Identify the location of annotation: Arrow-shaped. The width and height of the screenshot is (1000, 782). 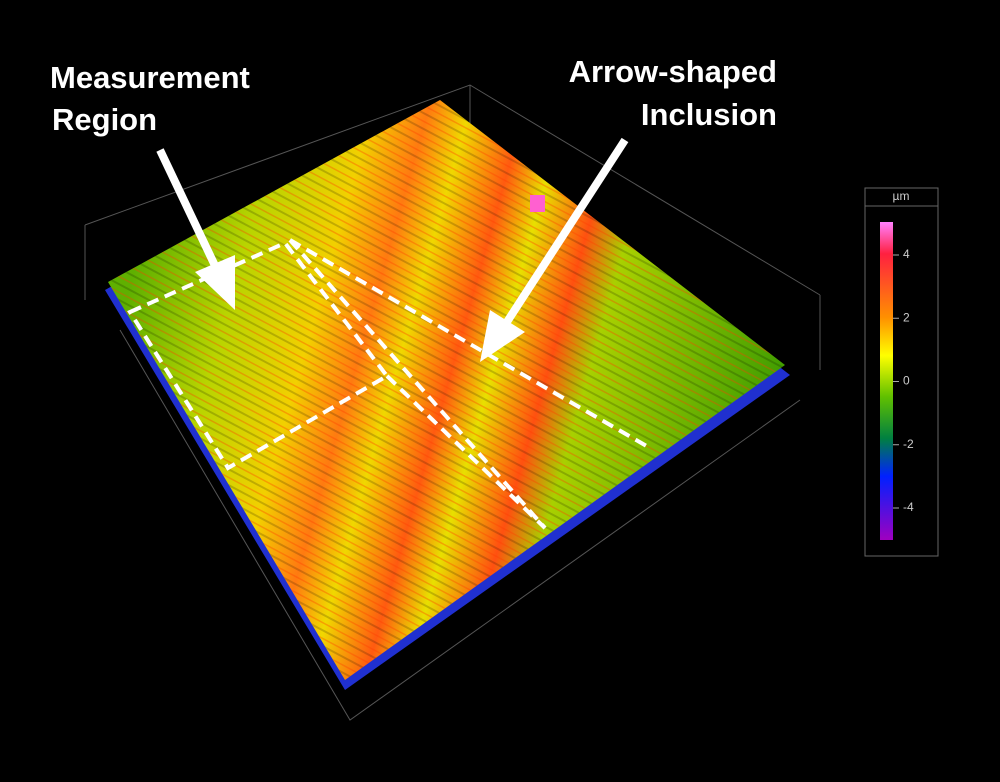
(673, 71).